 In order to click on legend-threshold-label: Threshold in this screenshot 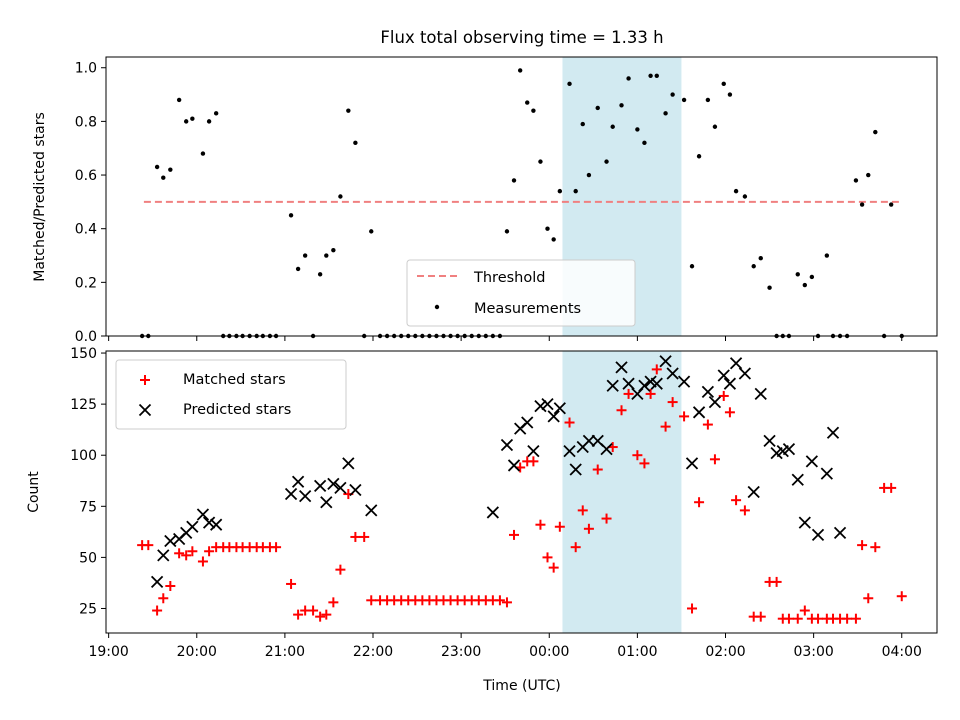, I will do `click(509, 278)`.